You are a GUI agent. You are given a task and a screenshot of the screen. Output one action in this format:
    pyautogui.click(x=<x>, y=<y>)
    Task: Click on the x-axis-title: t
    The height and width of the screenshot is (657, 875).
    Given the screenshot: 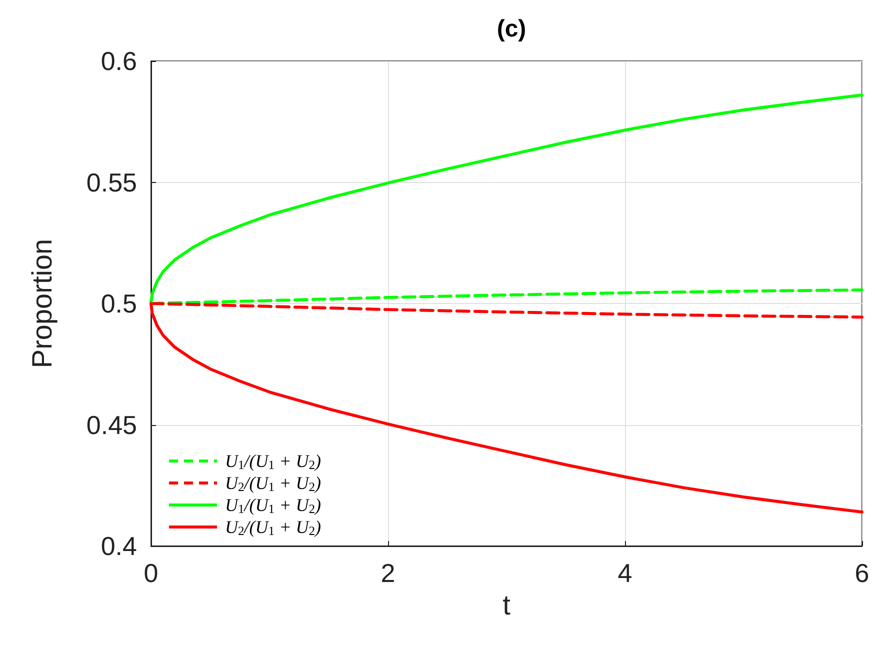 What is the action you would take?
    pyautogui.click(x=506, y=605)
    